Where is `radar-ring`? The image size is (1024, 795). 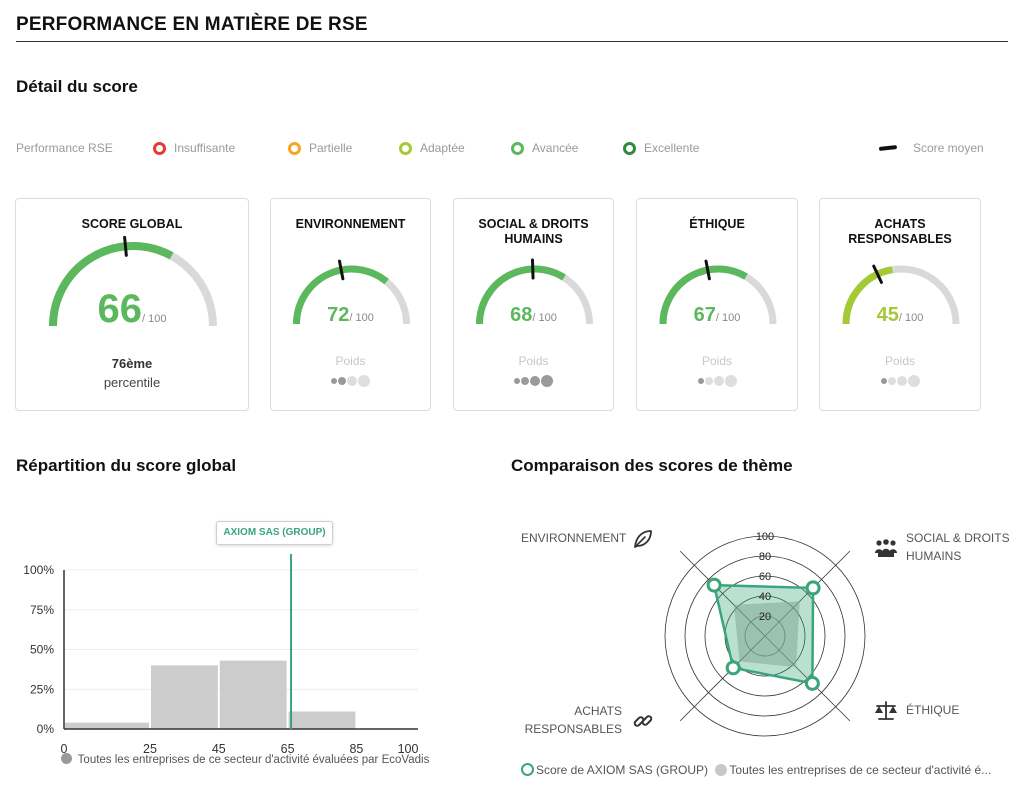 radar-ring is located at coordinates (765, 636).